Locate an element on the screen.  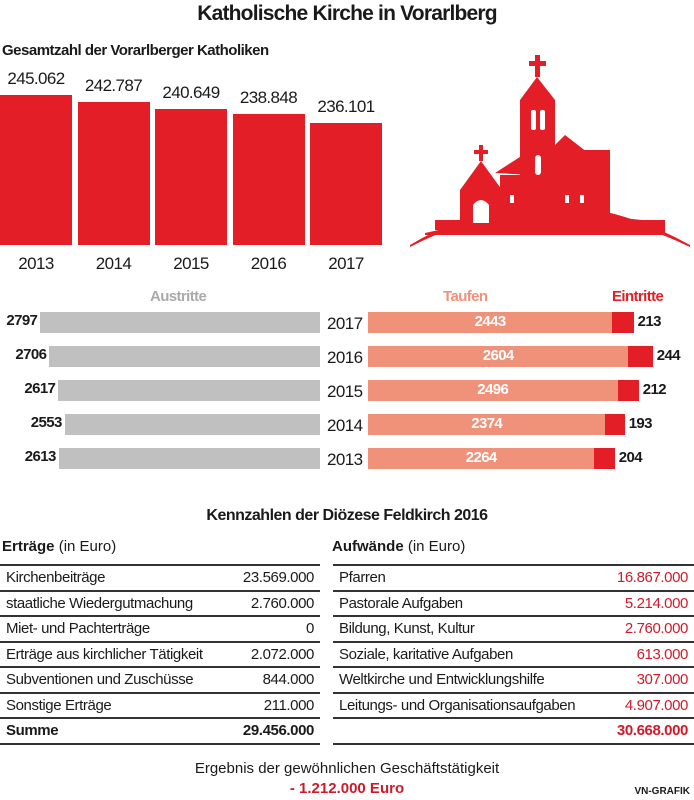
taufen-bar-2015 is located at coordinates (493, 390).